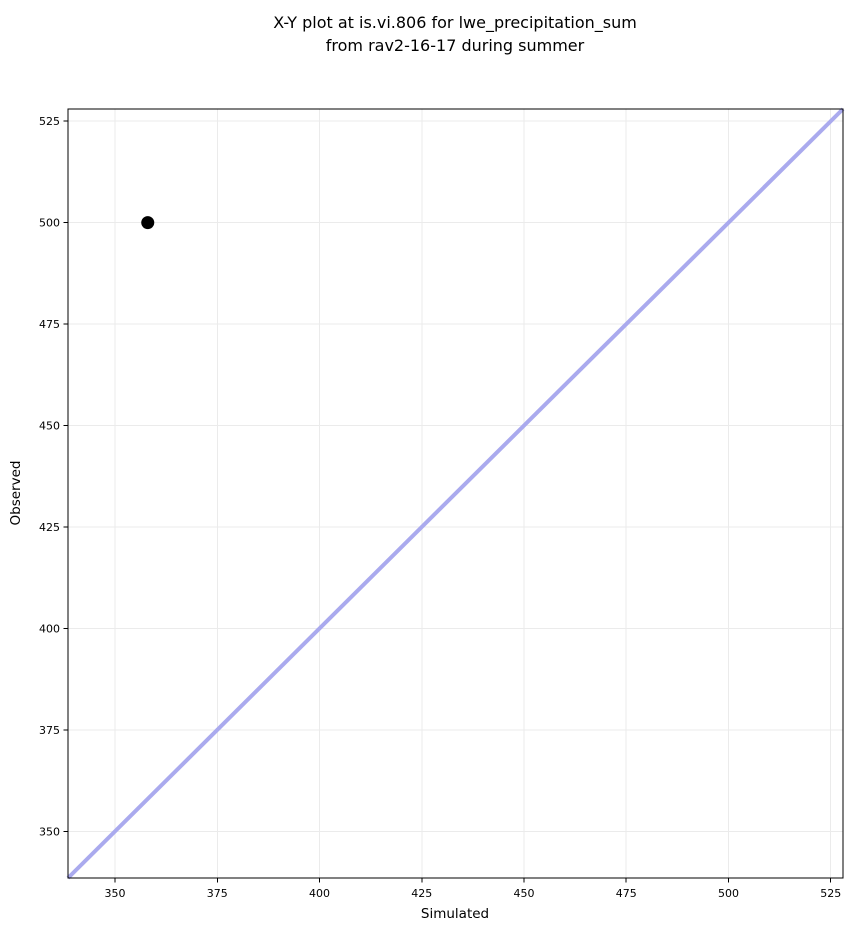 The width and height of the screenshot is (854, 934). Describe the element at coordinates (49, 730) in the screenshot. I see `y-tick-label: 375` at that location.